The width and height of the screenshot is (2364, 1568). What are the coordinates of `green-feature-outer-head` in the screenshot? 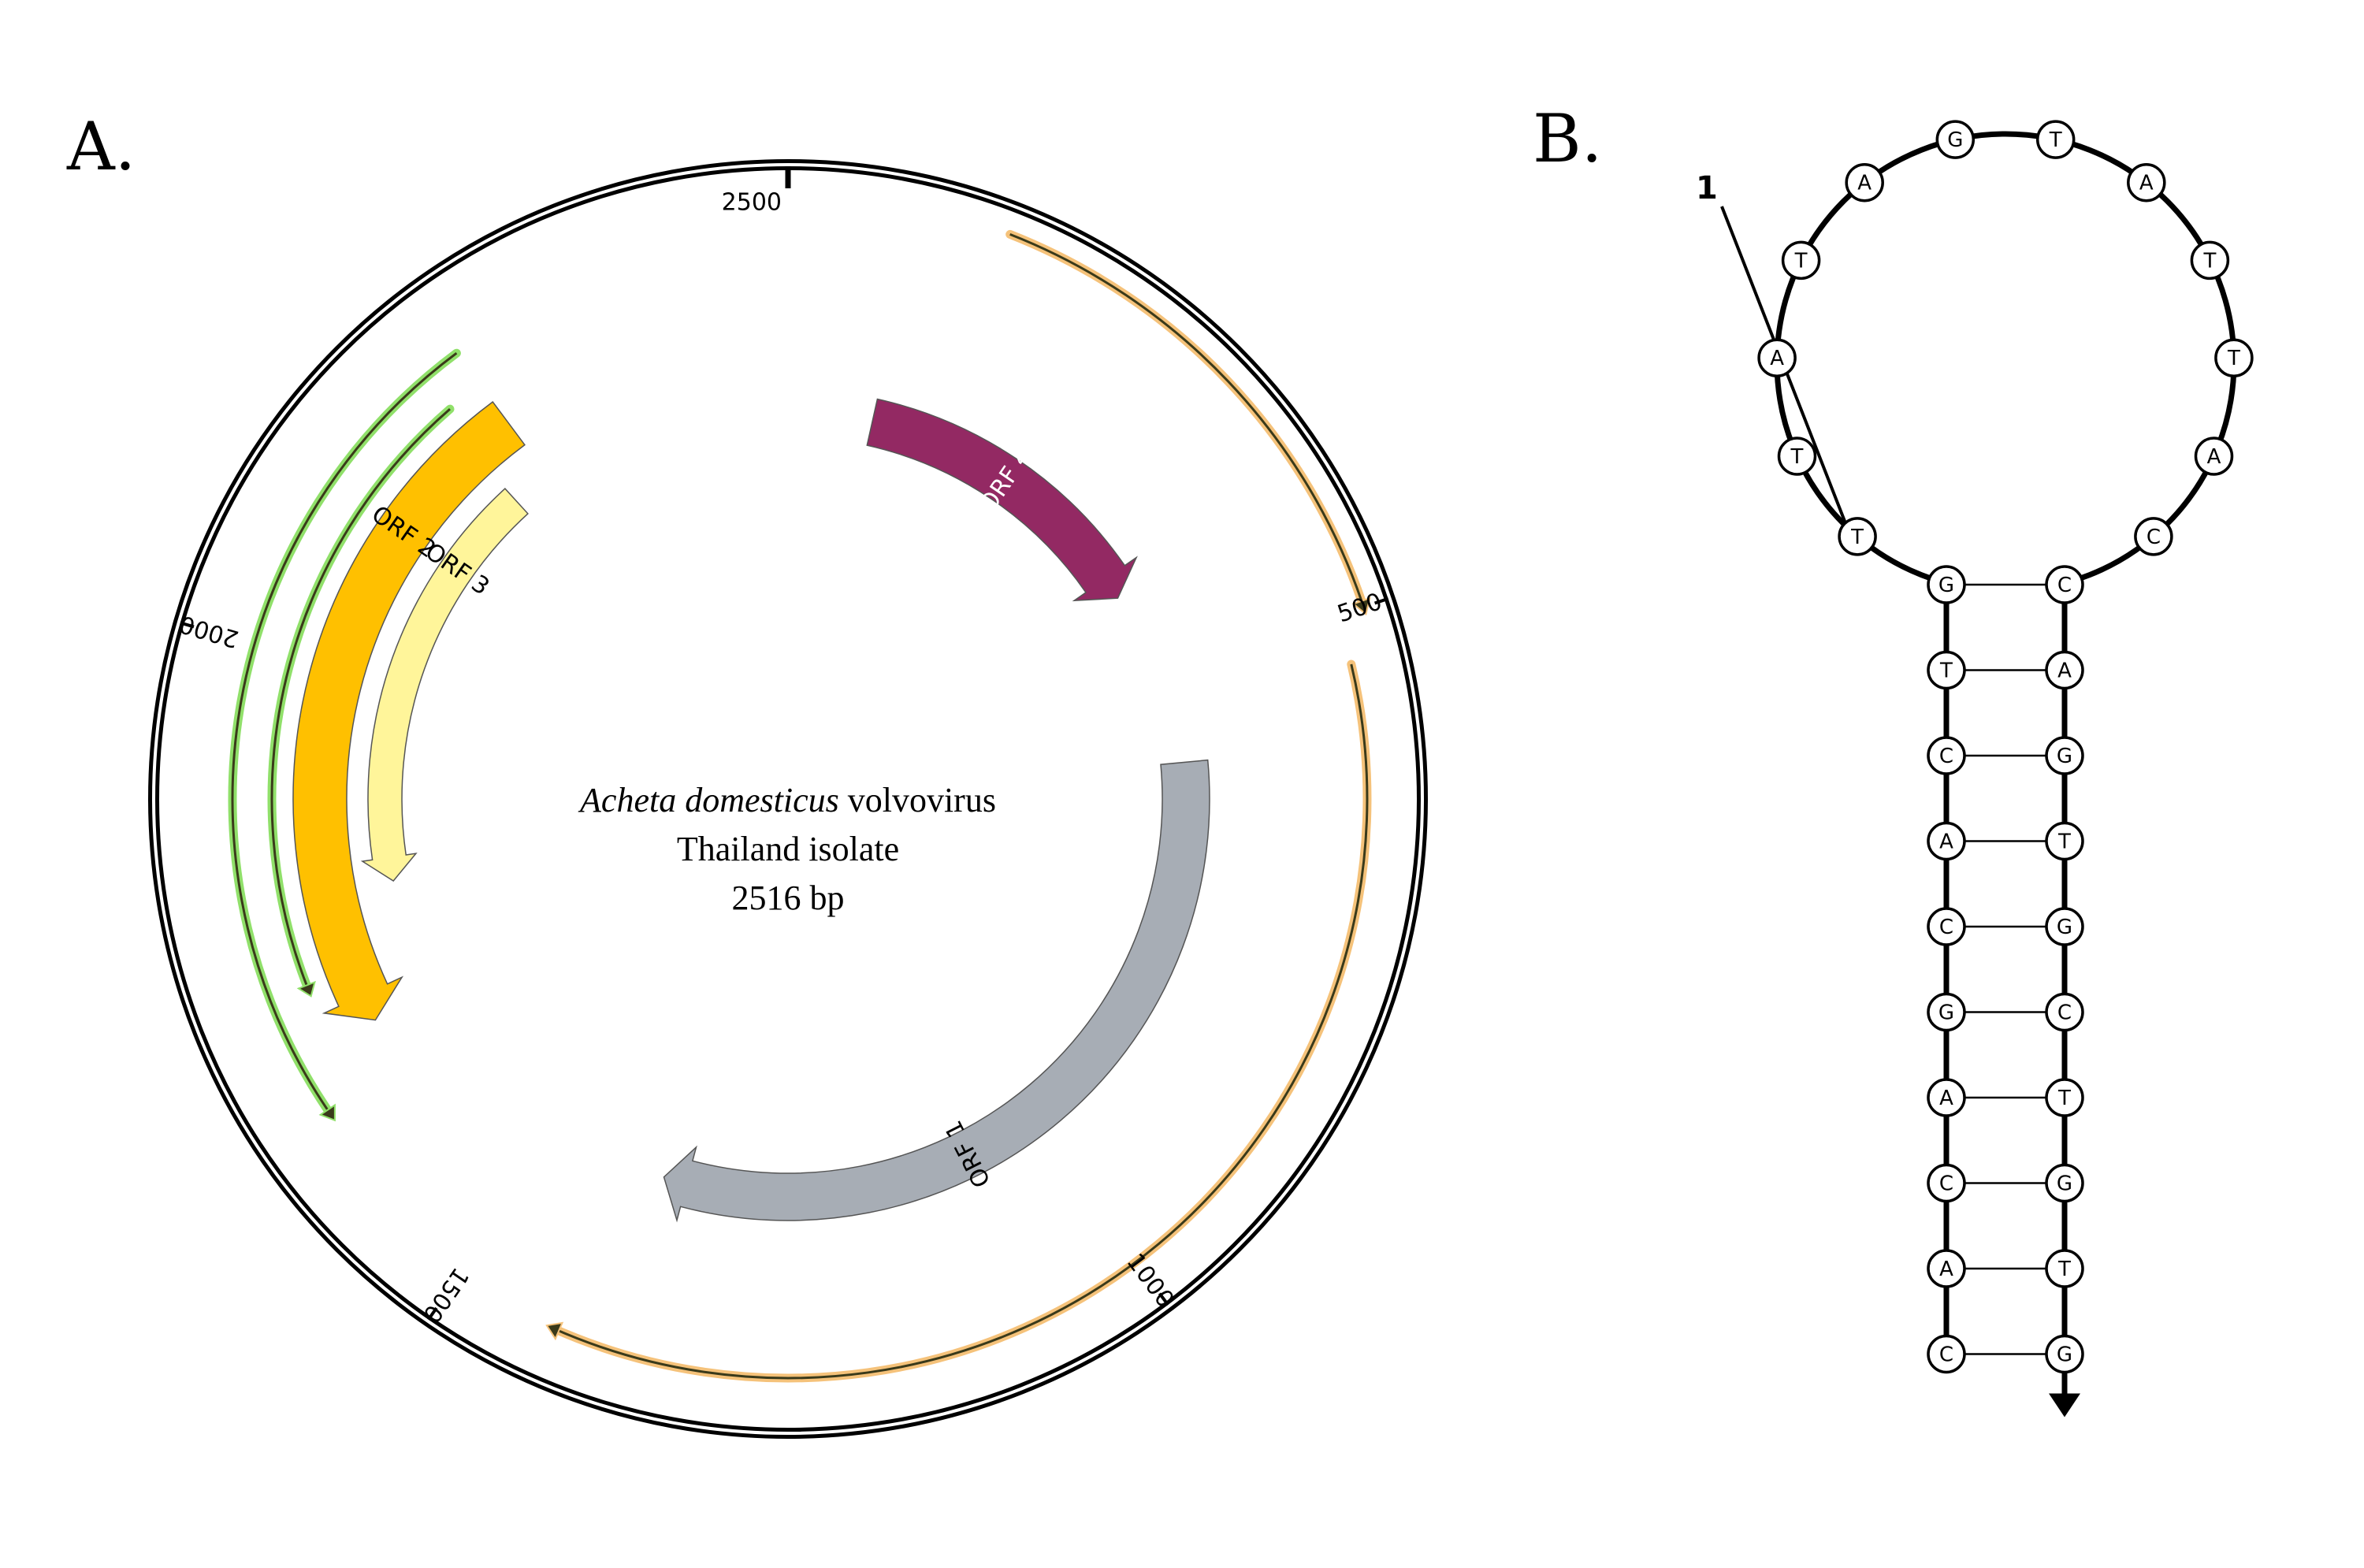 It's located at (327, 1112).